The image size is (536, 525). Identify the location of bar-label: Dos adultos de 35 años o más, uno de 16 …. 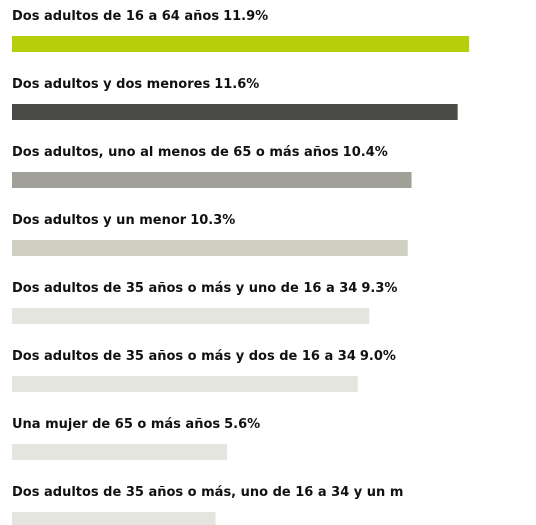
(207, 492).